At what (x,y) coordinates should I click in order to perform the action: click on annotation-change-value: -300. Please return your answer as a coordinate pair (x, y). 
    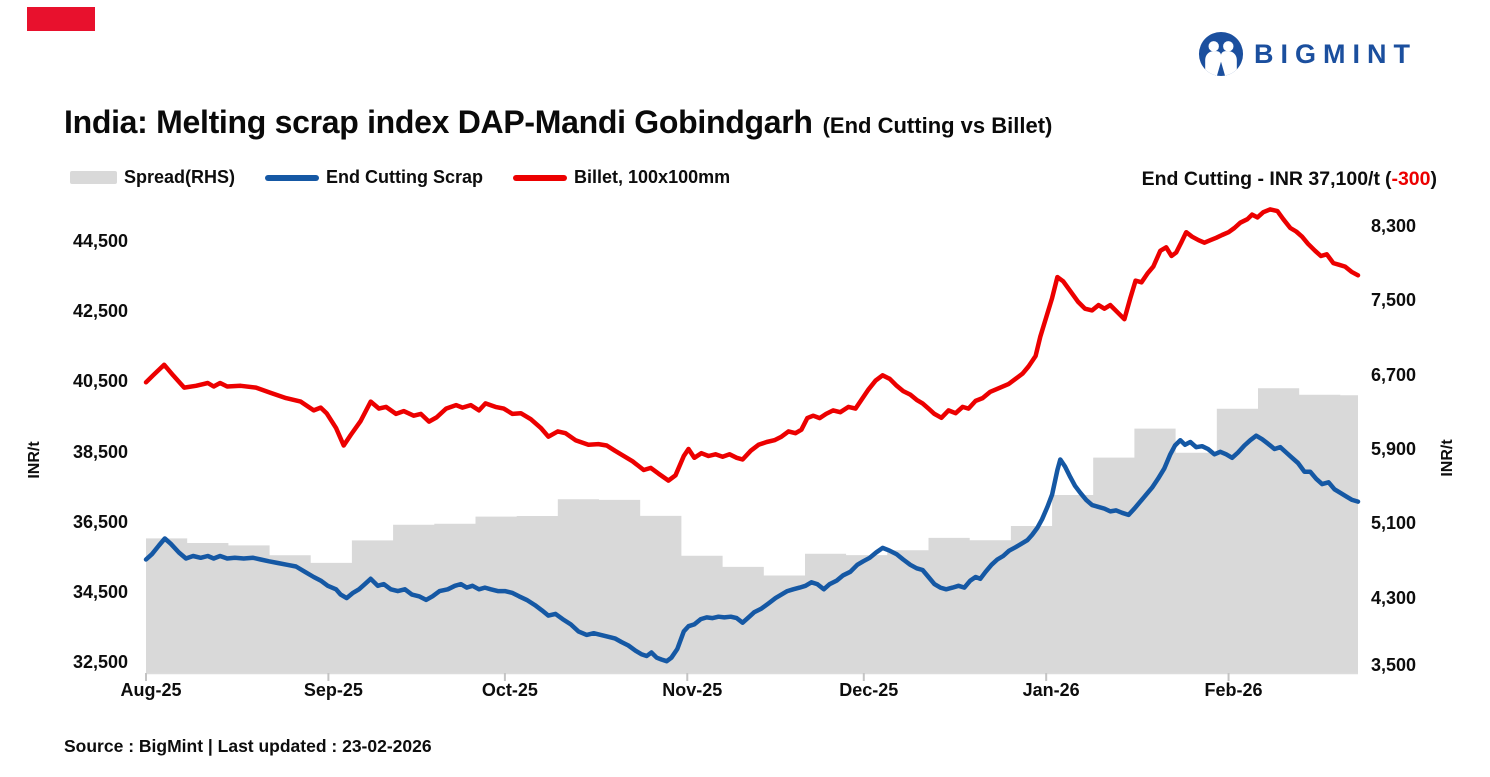
    Looking at the image, I should click on (1411, 179).